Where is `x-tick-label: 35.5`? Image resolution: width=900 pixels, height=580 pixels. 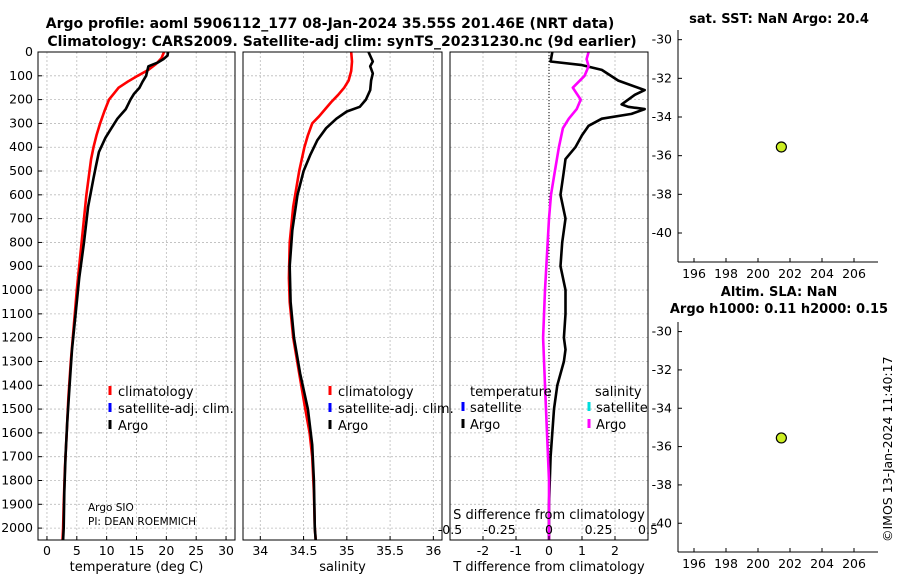
x-tick-label: 35.5 is located at coordinates (390, 550).